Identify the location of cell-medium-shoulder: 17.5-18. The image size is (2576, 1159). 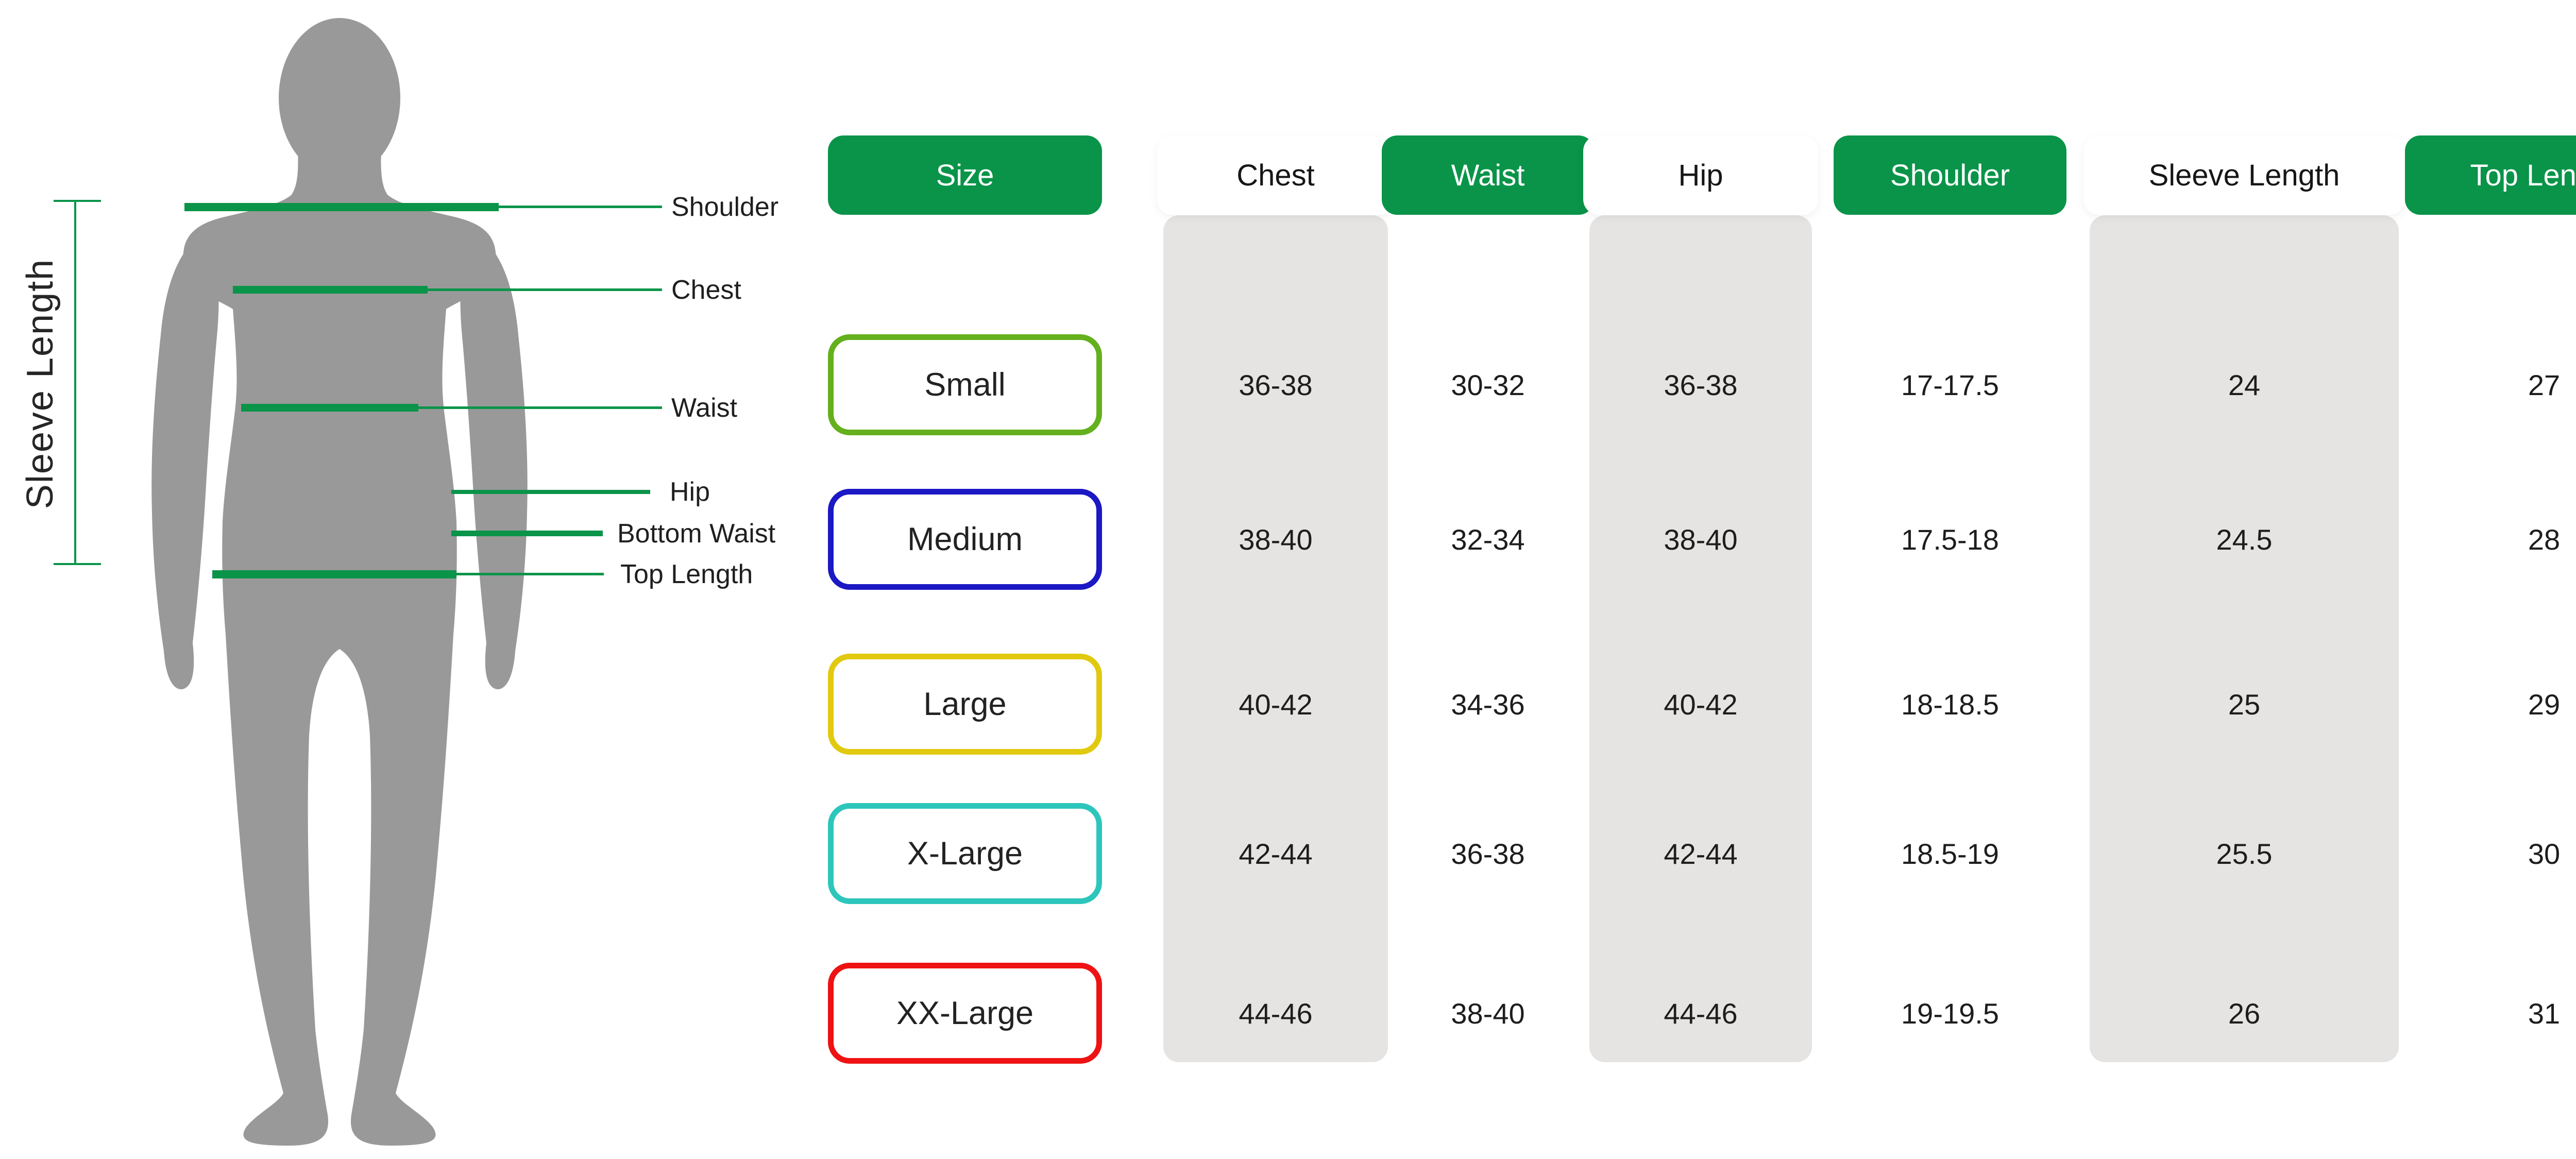
(1950, 539).